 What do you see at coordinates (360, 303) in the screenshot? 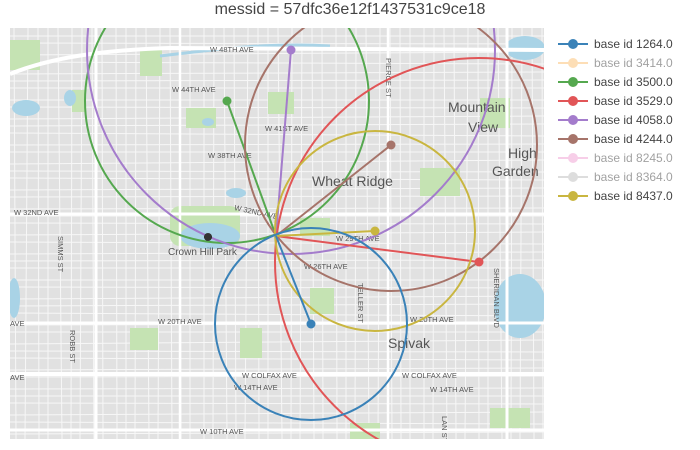
I see `label-teller: TELLER ST` at bounding box center [360, 303].